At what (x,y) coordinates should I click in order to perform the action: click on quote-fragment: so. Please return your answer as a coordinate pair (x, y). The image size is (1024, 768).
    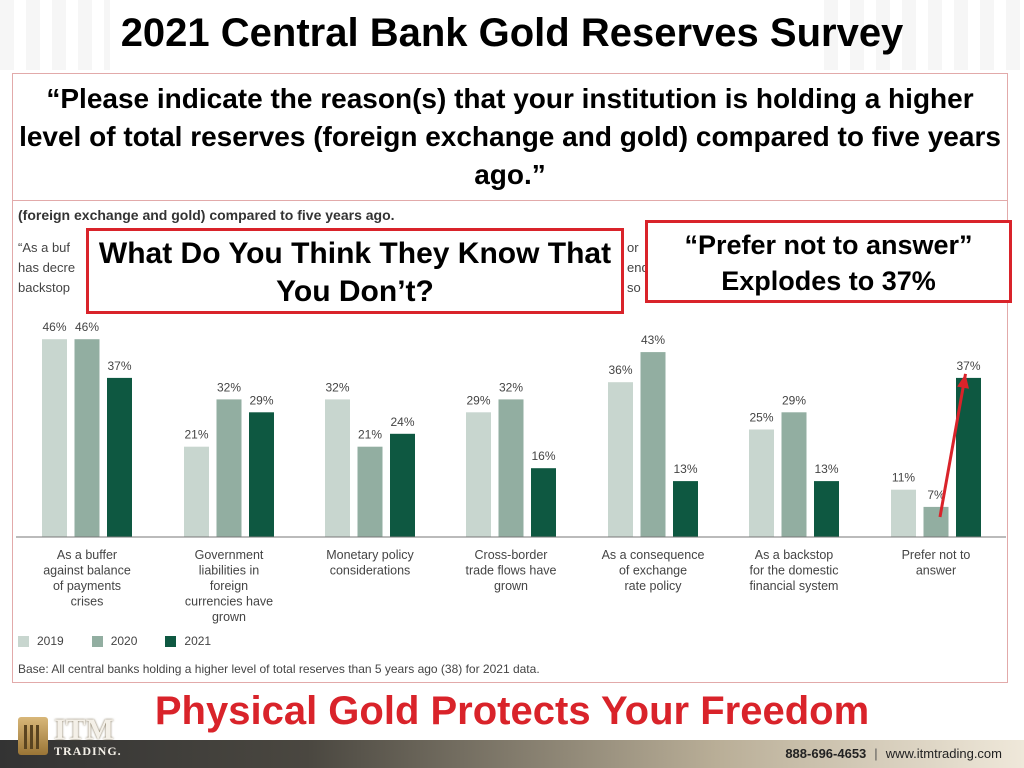
    Looking at the image, I should click on (634, 287).